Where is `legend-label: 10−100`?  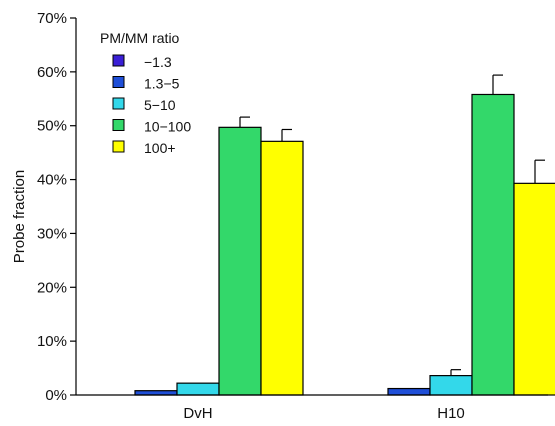
legend-label: 10−100 is located at coordinates (167, 127).